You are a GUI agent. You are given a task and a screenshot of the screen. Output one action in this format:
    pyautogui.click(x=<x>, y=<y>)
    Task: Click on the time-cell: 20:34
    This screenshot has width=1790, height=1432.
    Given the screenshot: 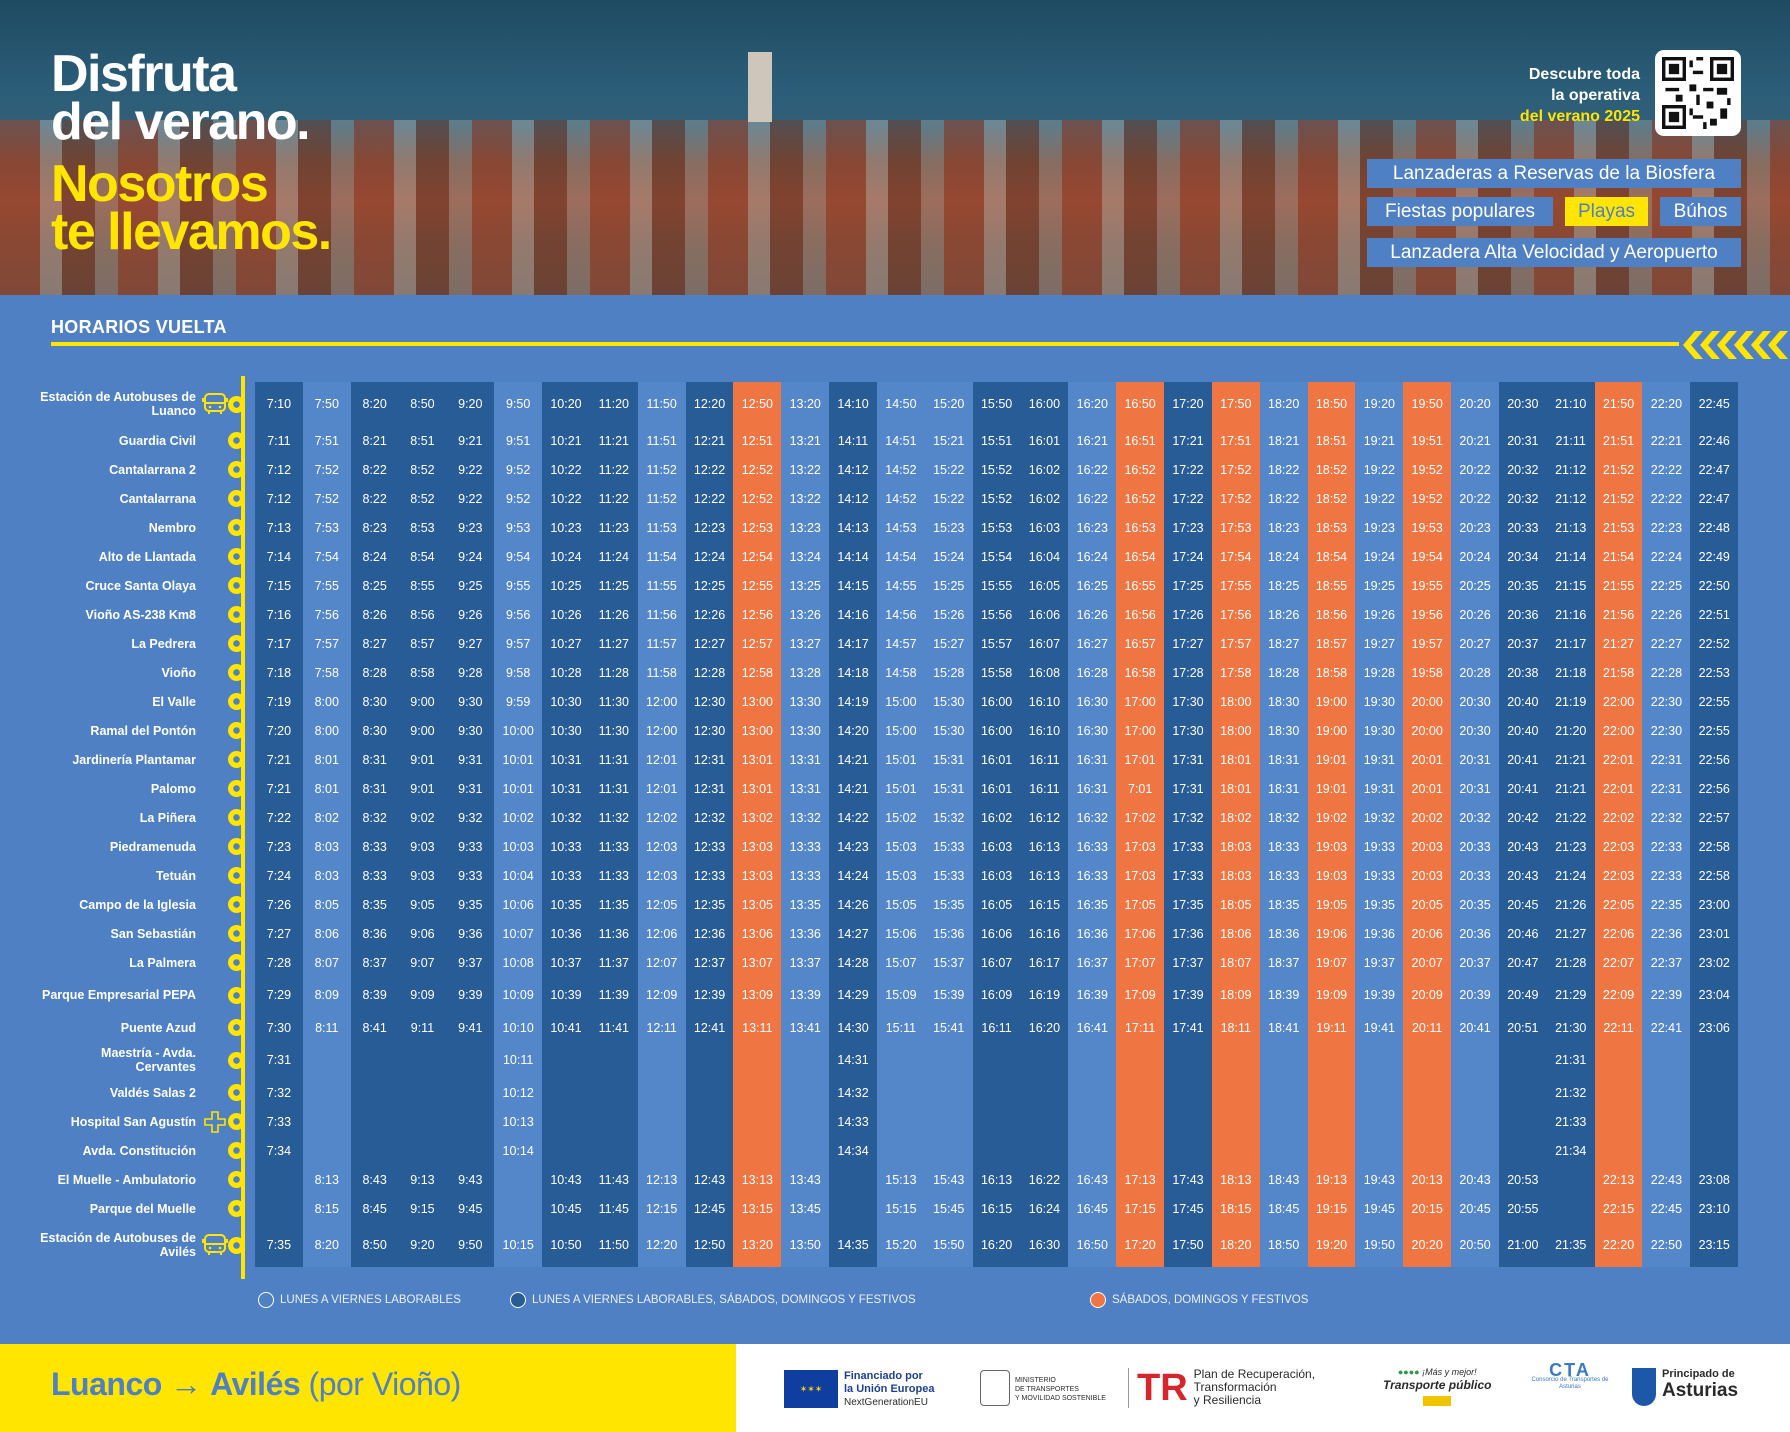 What is the action you would take?
    pyautogui.click(x=1522, y=556)
    